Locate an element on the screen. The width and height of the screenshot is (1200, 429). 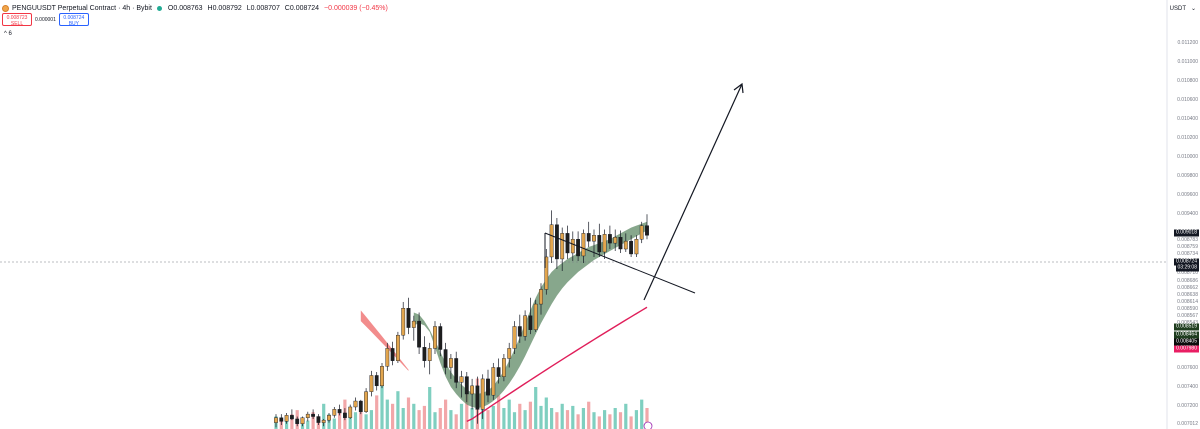
axis-tick-label: 0.007012 is located at coordinates (1187, 424).